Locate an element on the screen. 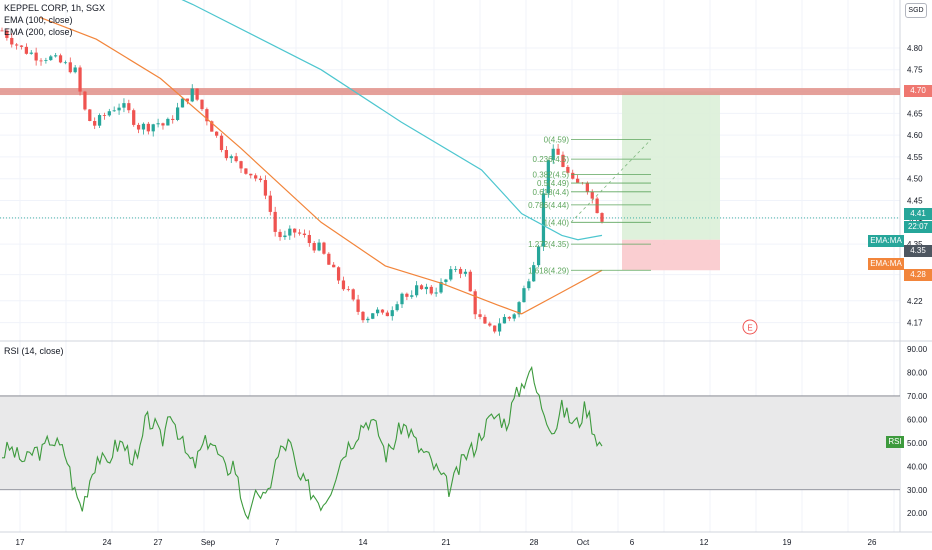 This screenshot has height=550, width=932. position-zones is located at coordinates (671, 181).